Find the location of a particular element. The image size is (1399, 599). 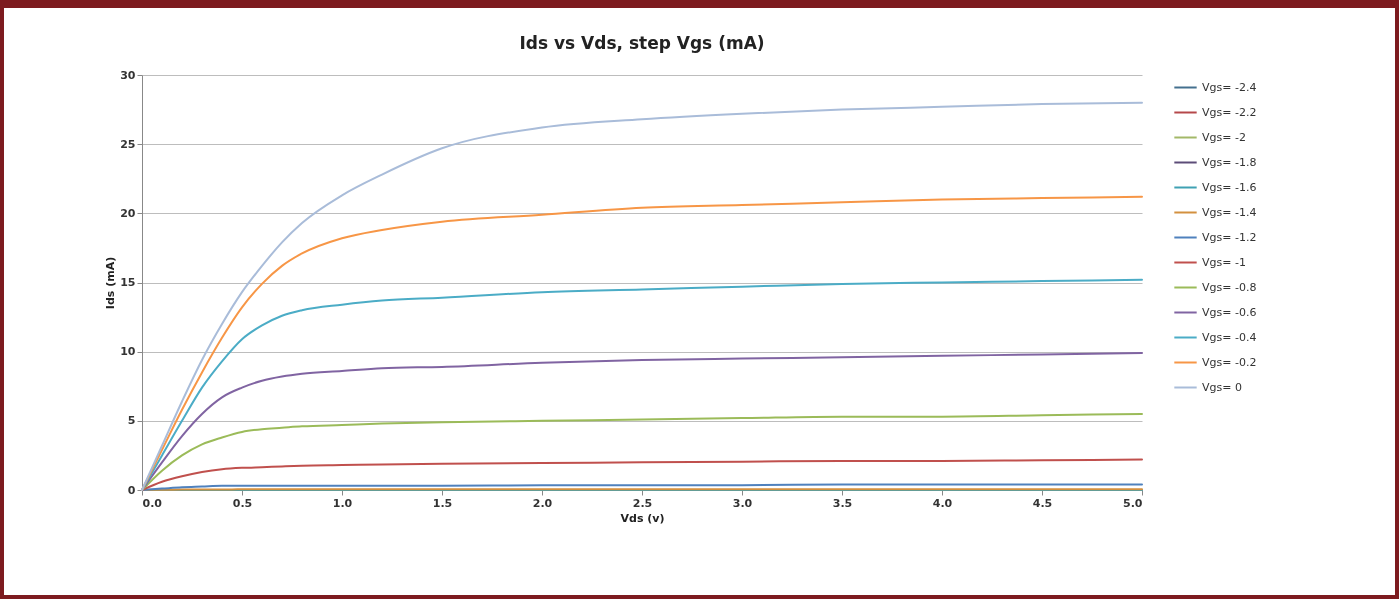

legend-label: Vgs= -0.4 is located at coordinates (1229, 337).